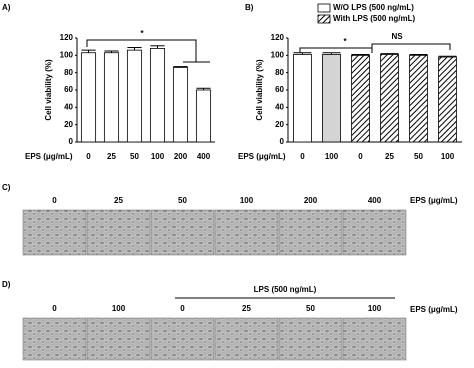 This screenshot has width=474, height=368. What do you see at coordinates (373, 7) in the screenshot?
I see `legend-label: W/O LPS (500 ng/mL)` at bounding box center [373, 7].